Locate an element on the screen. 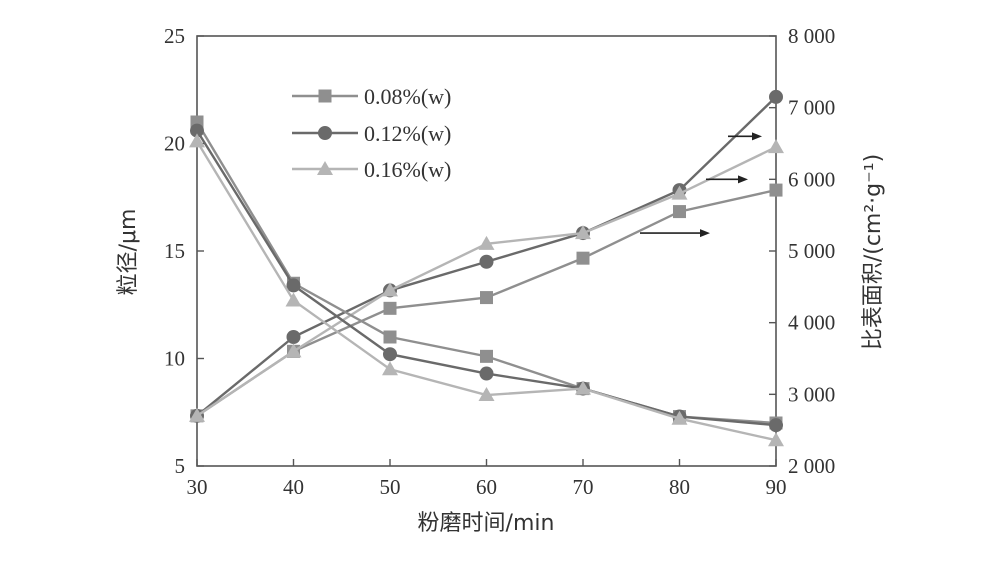 Image resolution: width=984 pixels, height=562 pixels. x-tick-label: 30 is located at coordinates (197, 487).